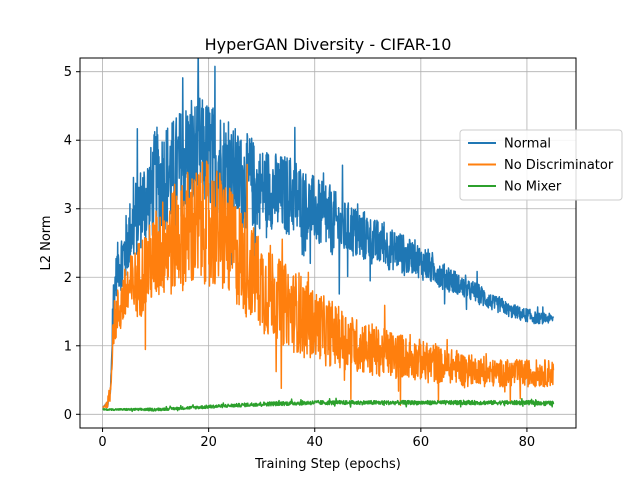  I want to click on x-tick-label-2: 40, so click(314, 442).